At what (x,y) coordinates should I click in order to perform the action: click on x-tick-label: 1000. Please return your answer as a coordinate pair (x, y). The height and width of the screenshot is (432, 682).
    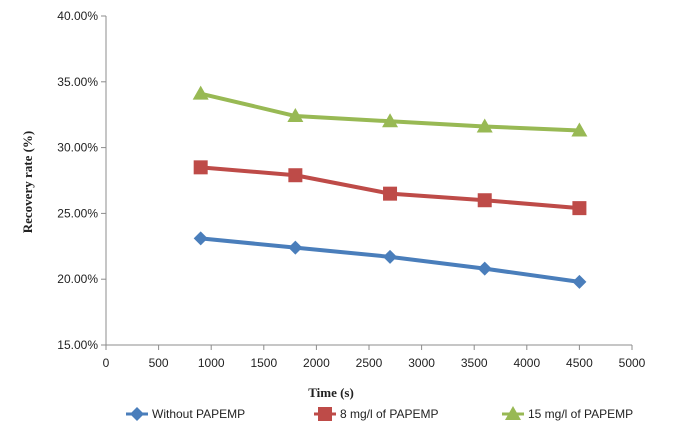
    Looking at the image, I should click on (211, 363).